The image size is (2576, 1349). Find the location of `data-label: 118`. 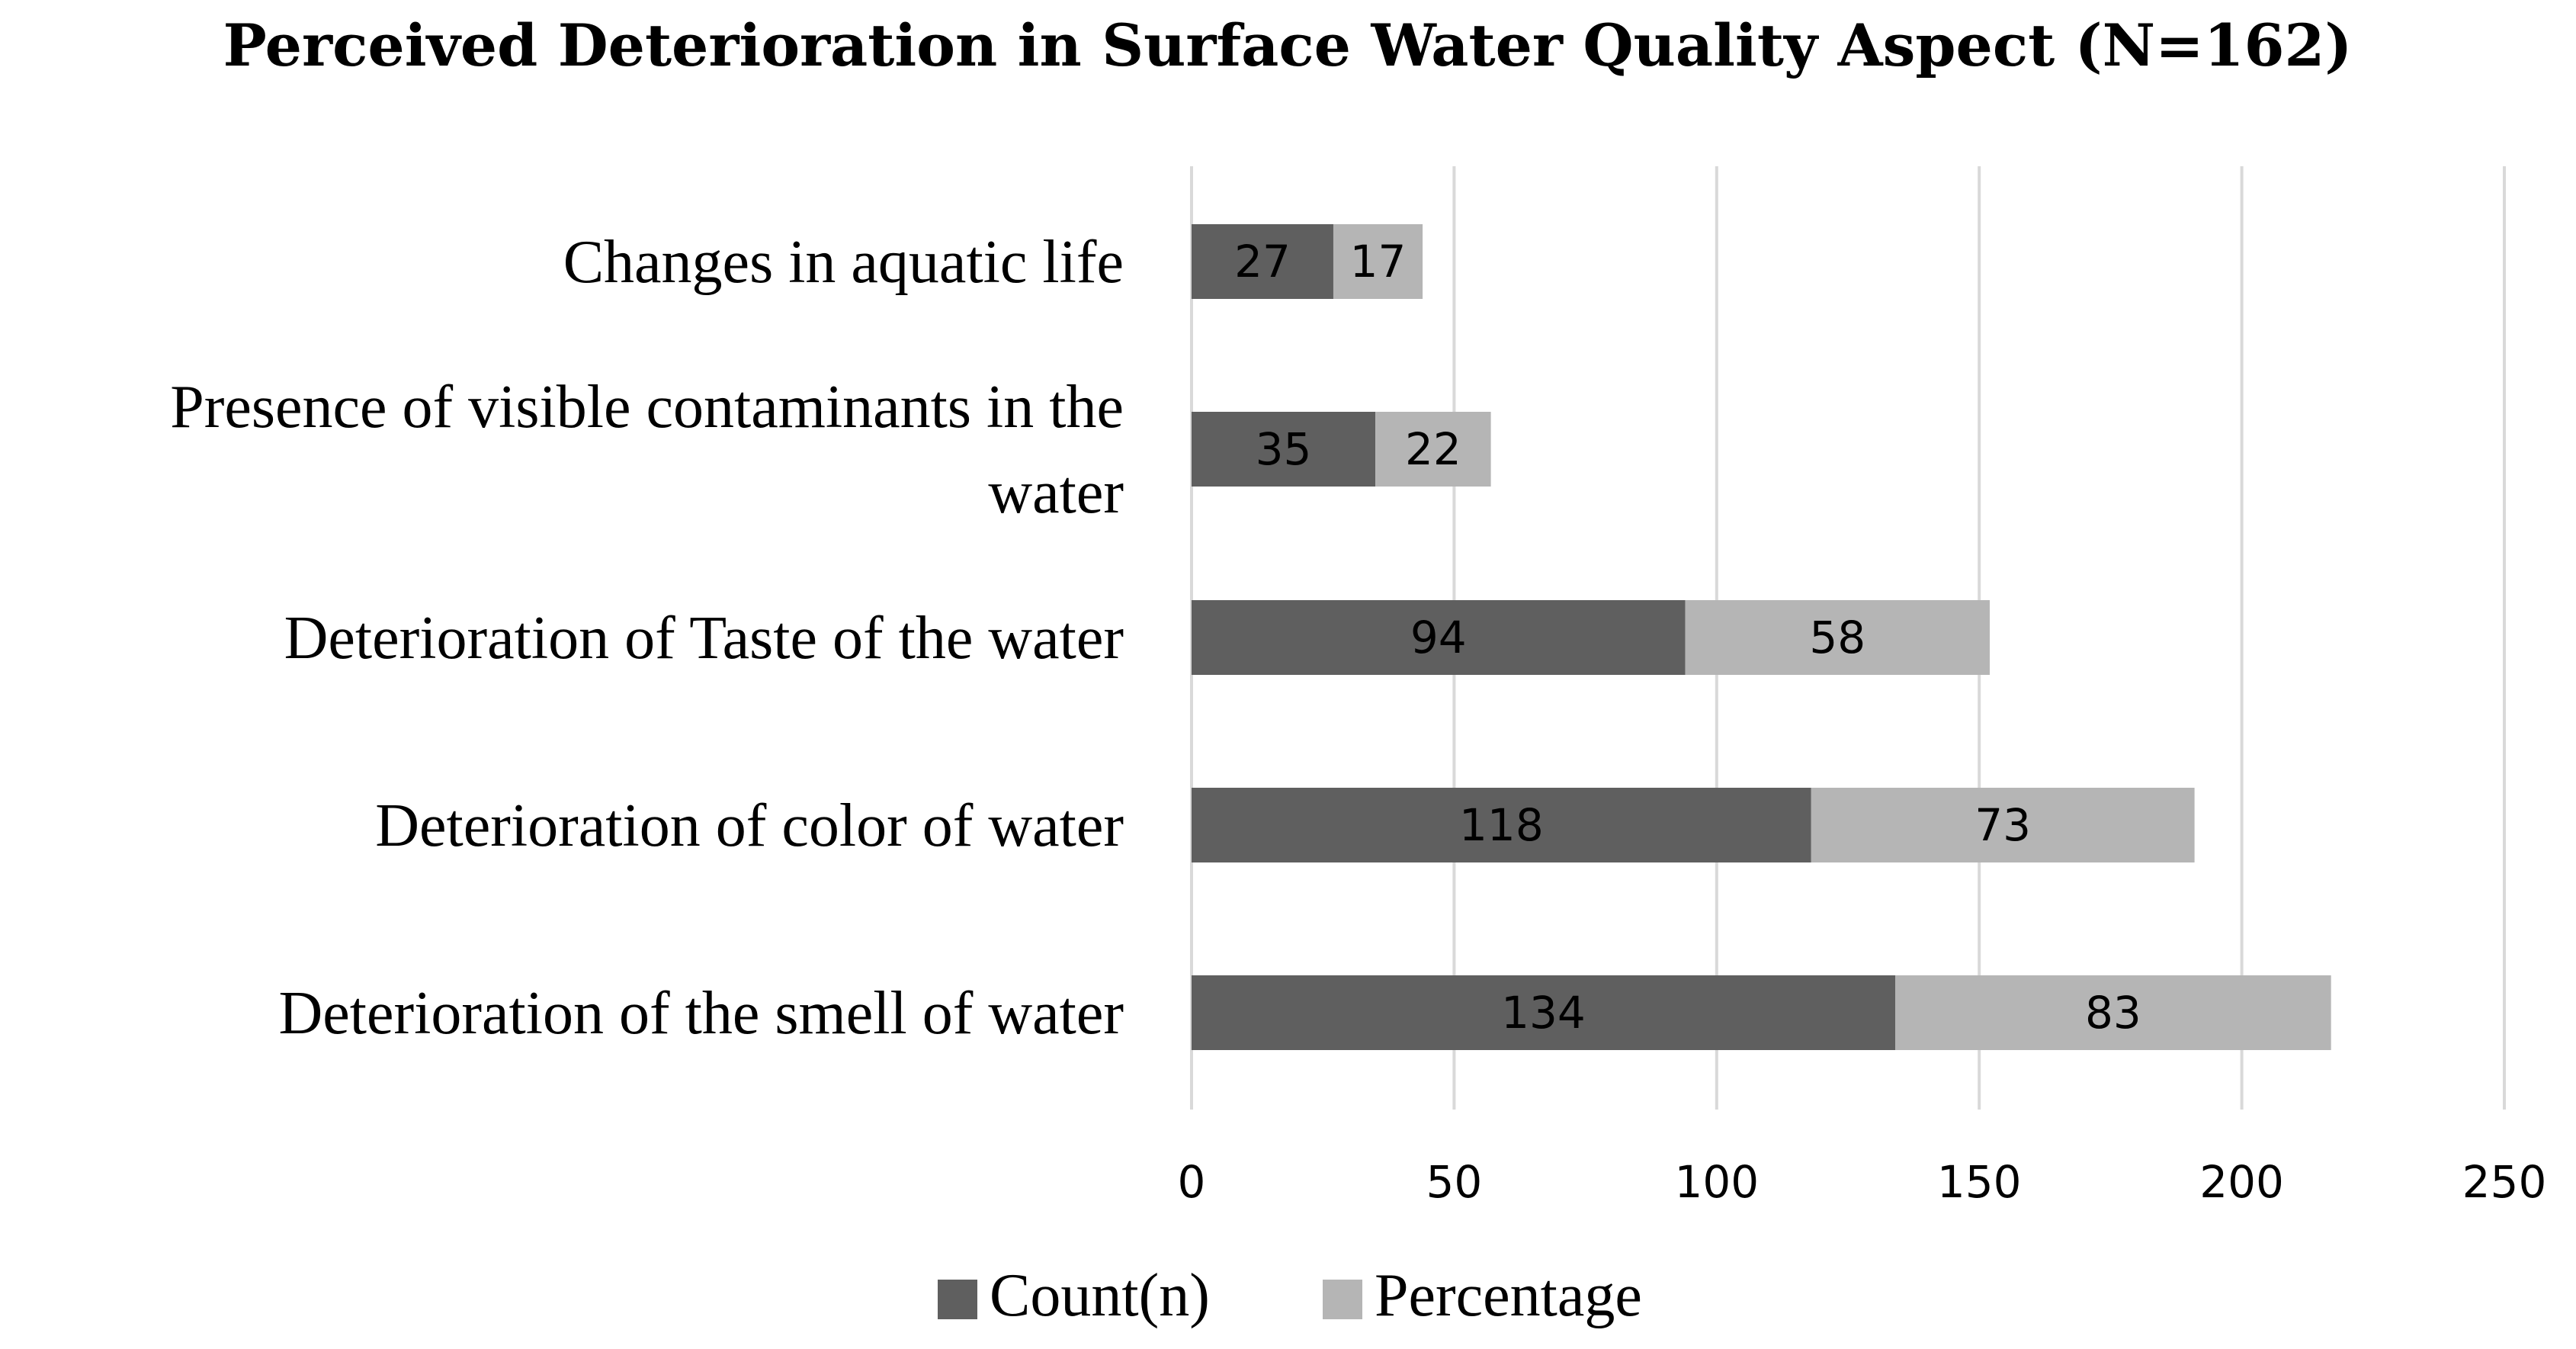

data-label: 118 is located at coordinates (1501, 825).